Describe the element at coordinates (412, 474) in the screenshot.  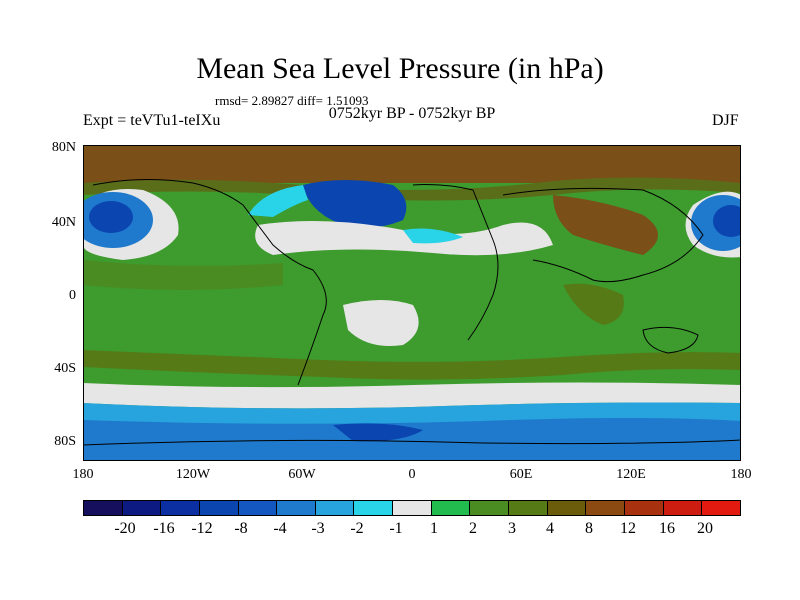
I see `x-tick-label: 0` at that location.